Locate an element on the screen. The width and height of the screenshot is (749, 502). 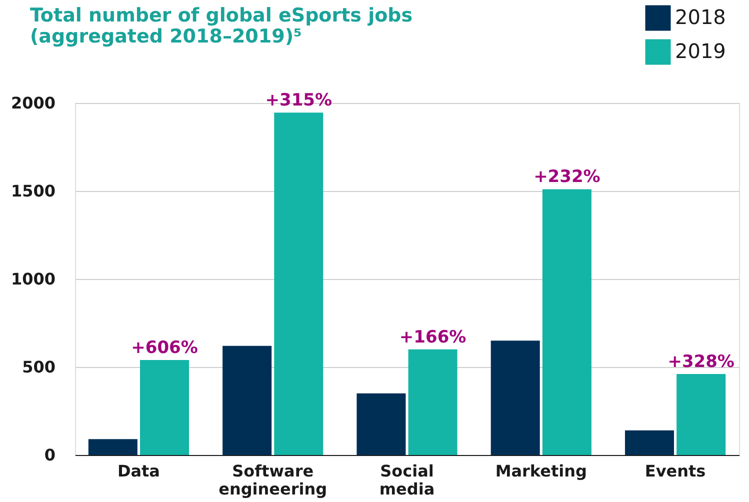
annotation: +606% is located at coordinates (164, 348).